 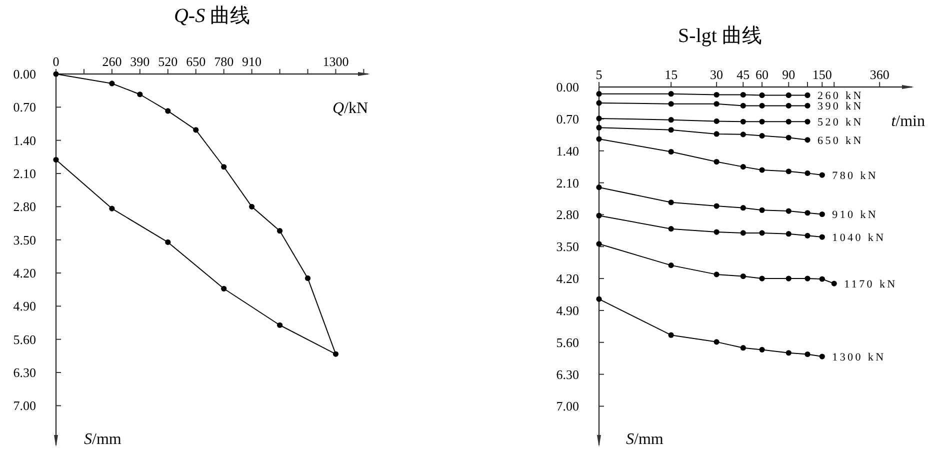 I want to click on x-tick-label: 390, so click(x=140, y=61).